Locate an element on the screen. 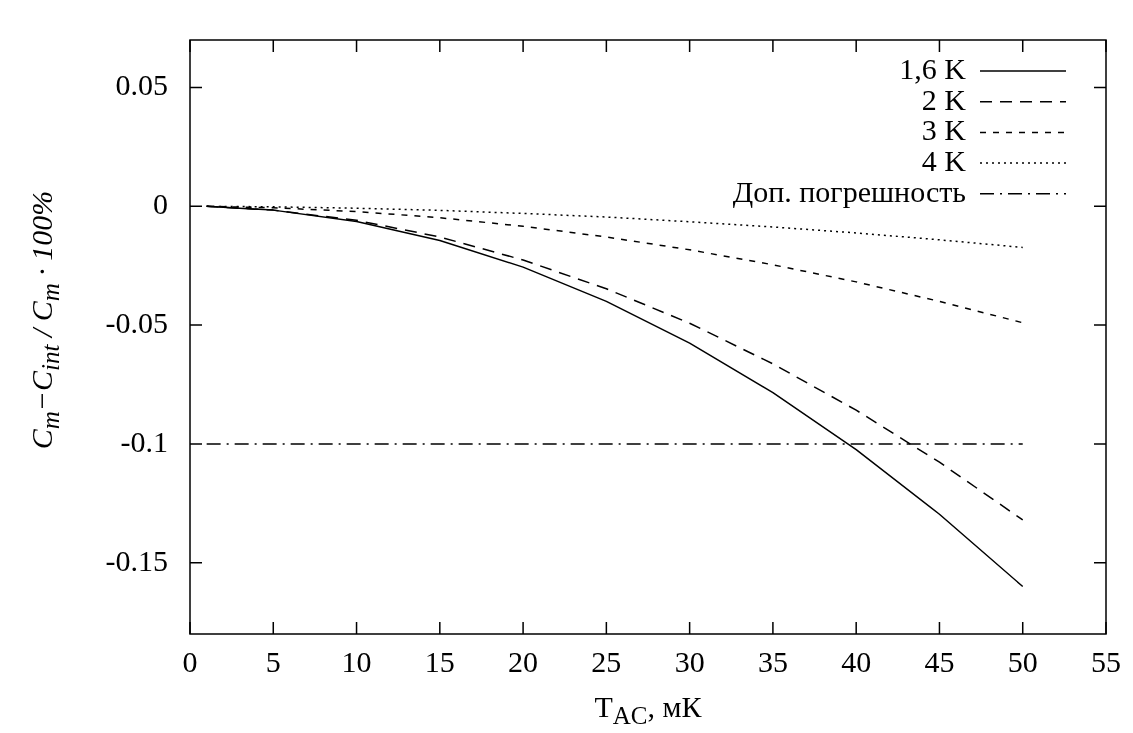 The height and width of the screenshot is (733, 1133). y-tick-label: -0.15 is located at coordinates (136, 560).